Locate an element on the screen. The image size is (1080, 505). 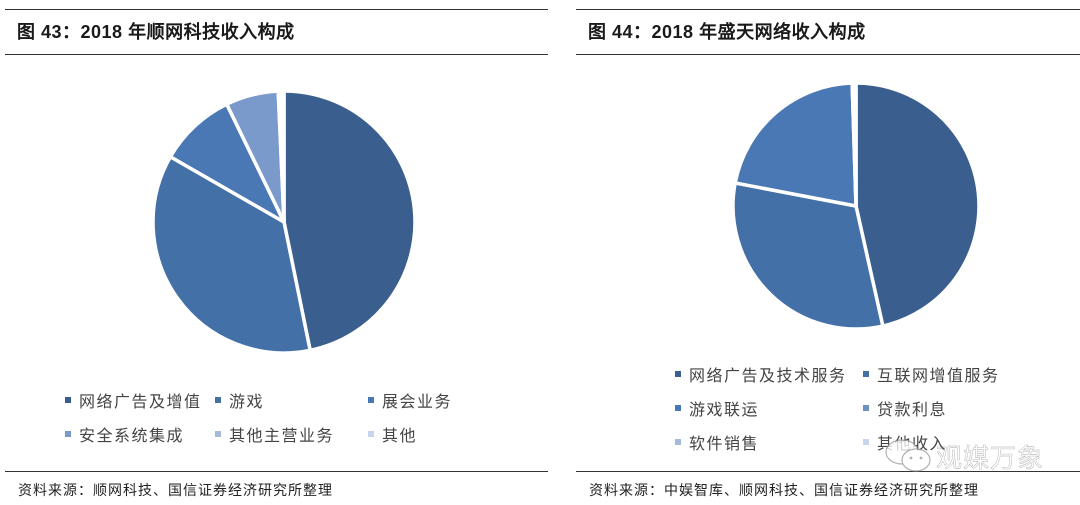
legend-item: 其他主营业务 is located at coordinates (274, 434).